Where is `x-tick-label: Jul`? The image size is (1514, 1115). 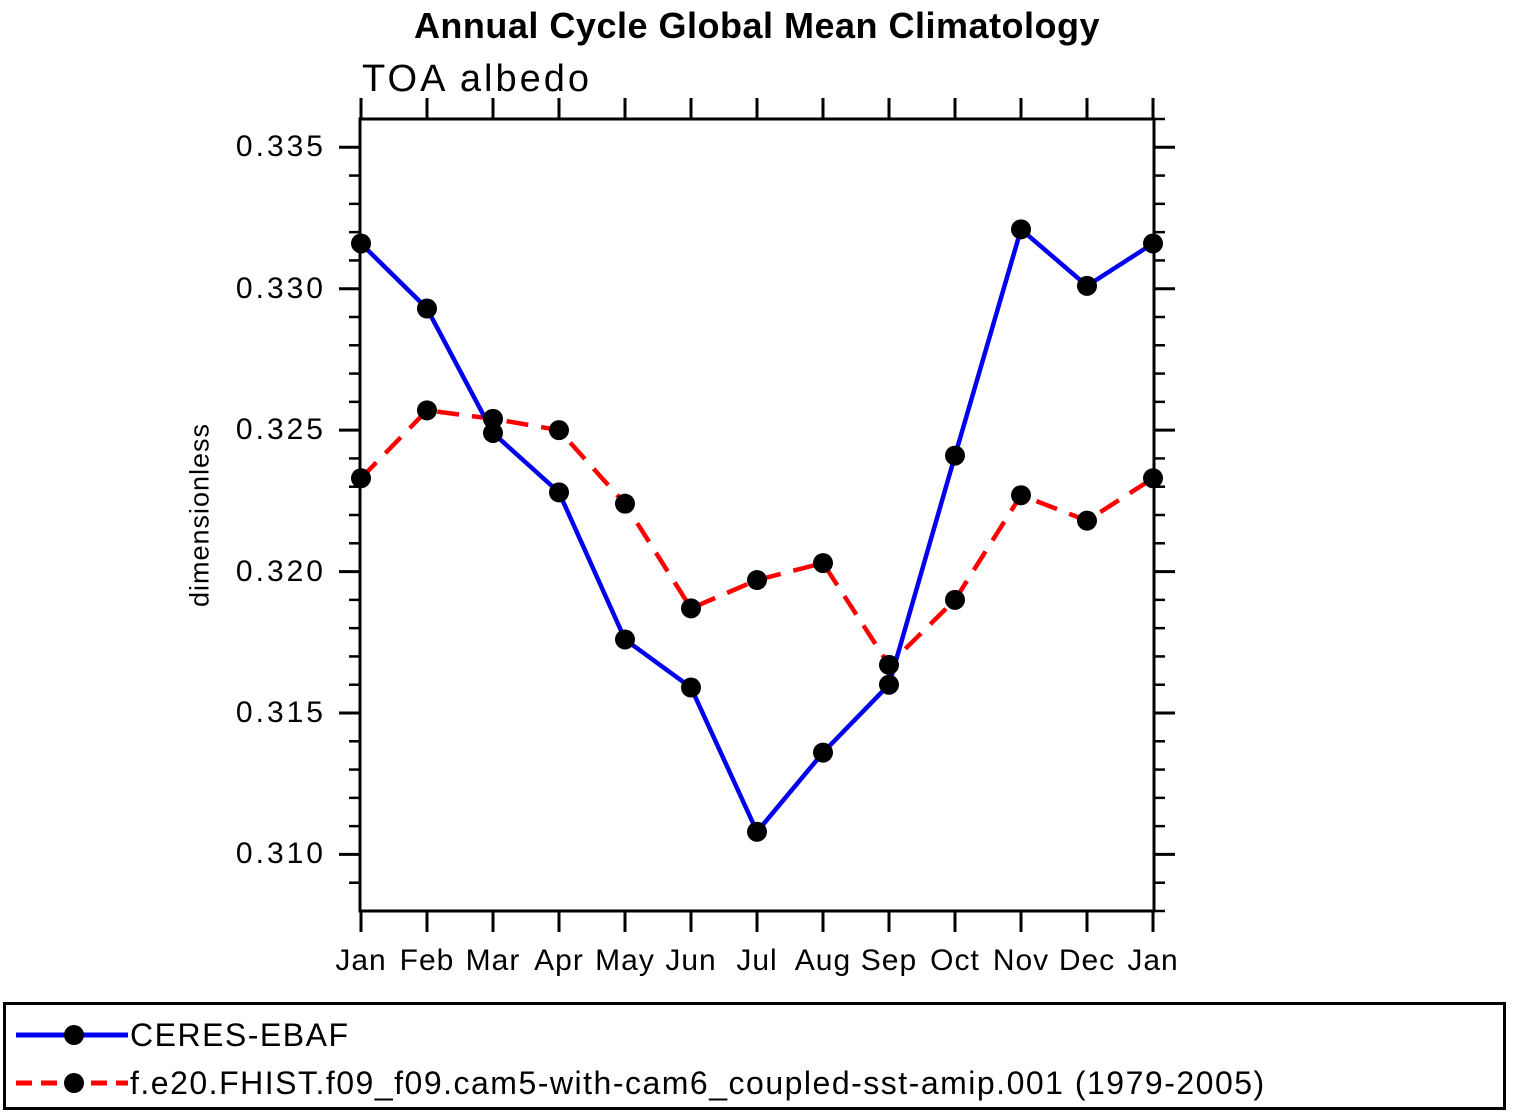 x-tick-label: Jul is located at coordinates (757, 960).